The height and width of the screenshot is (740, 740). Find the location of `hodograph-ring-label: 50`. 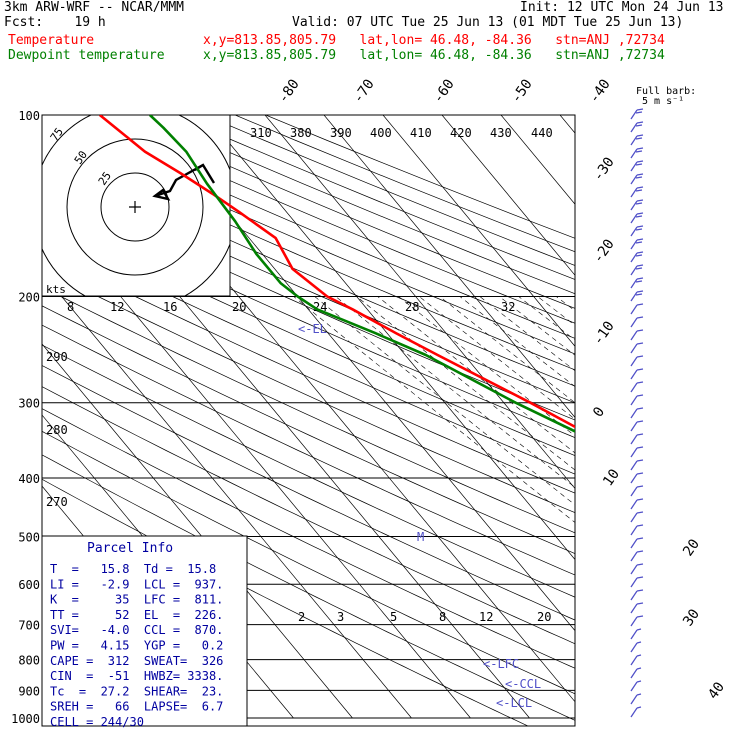

hodograph-ring-label: 50 is located at coordinates (81, 157).